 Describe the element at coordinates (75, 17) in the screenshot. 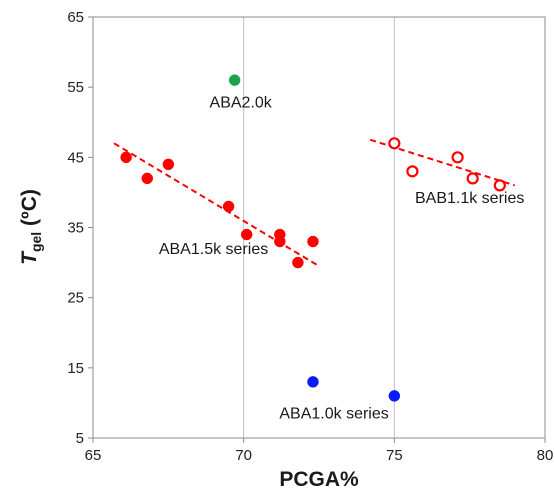

I see `y-tick-label: 65` at that location.